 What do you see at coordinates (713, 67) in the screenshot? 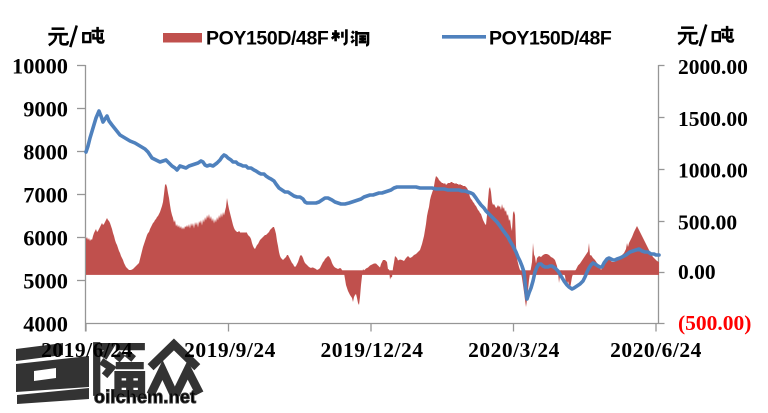
I see `svg-text: 2000.00` at bounding box center [713, 67].